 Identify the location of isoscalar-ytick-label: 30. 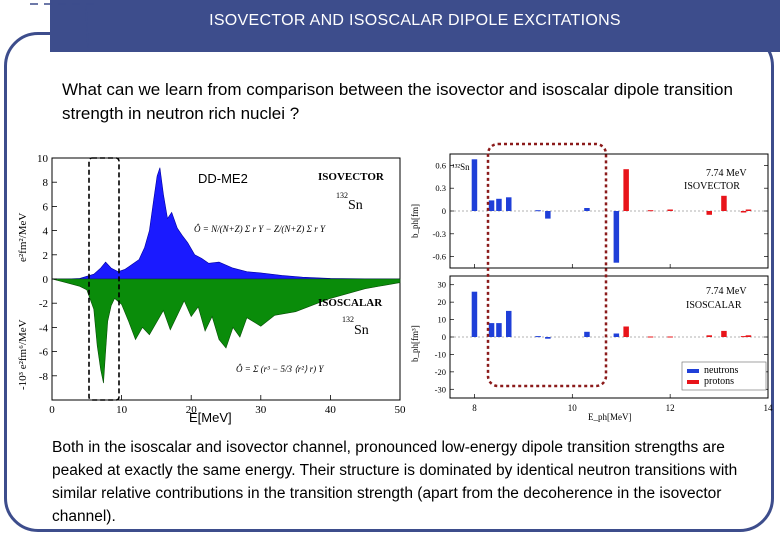
(442, 285).